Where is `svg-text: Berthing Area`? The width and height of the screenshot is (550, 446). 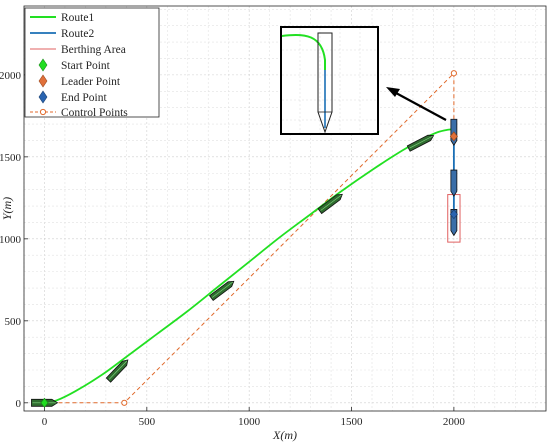 svg-text: Berthing Area is located at coordinates (93, 50).